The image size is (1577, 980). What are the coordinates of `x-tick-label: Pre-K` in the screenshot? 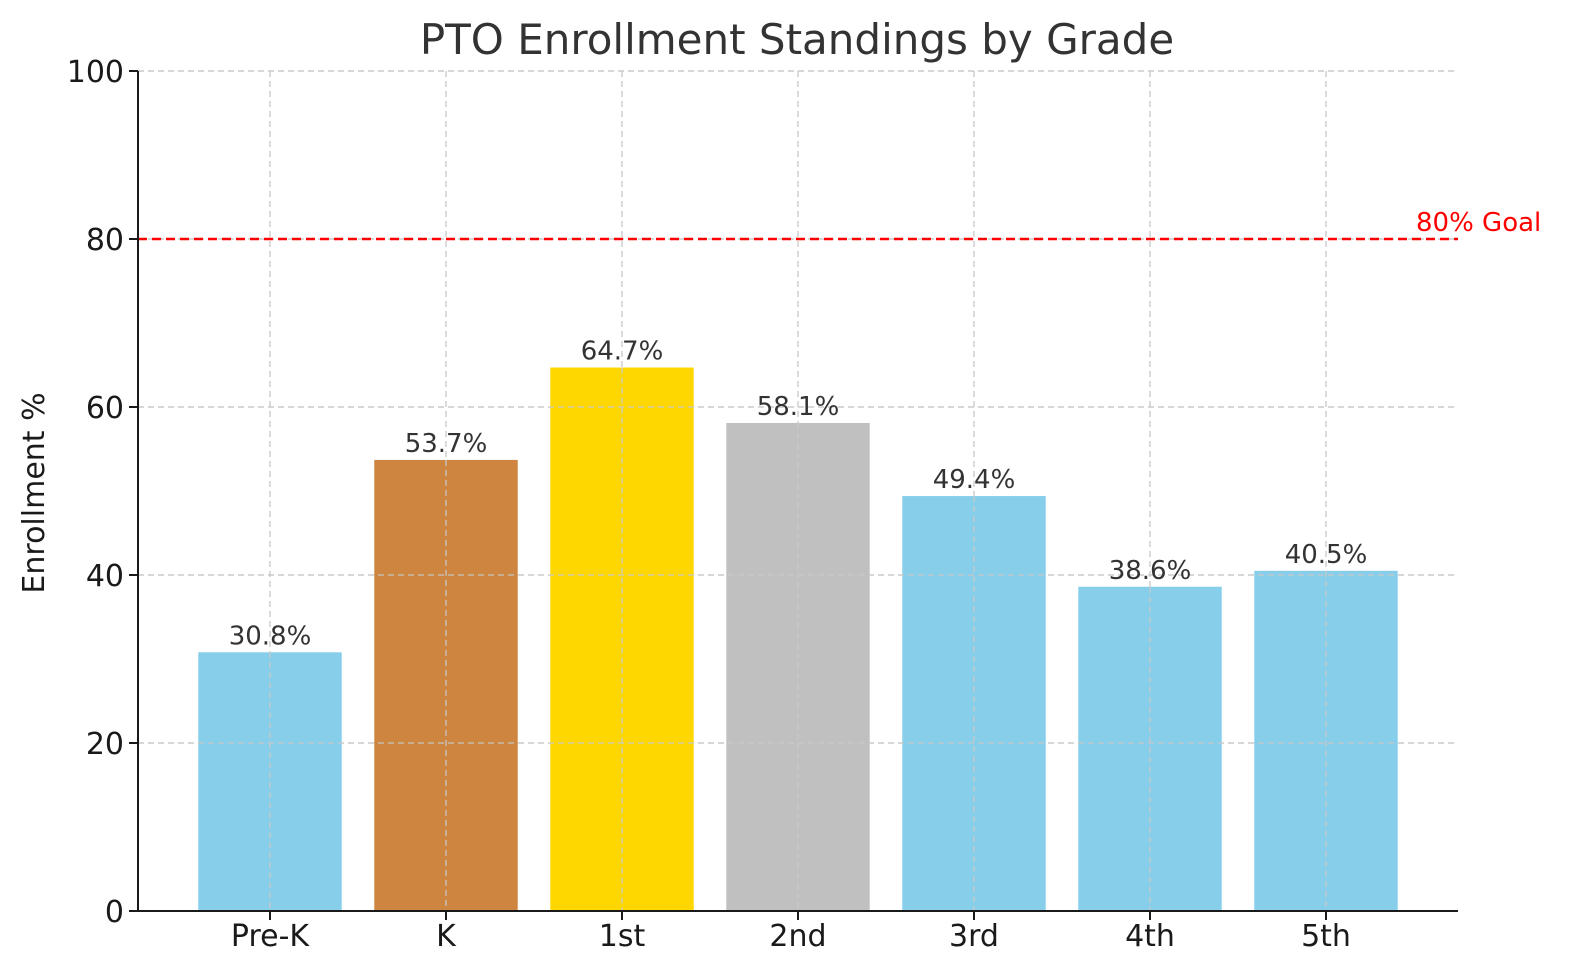 It's located at (271, 936).